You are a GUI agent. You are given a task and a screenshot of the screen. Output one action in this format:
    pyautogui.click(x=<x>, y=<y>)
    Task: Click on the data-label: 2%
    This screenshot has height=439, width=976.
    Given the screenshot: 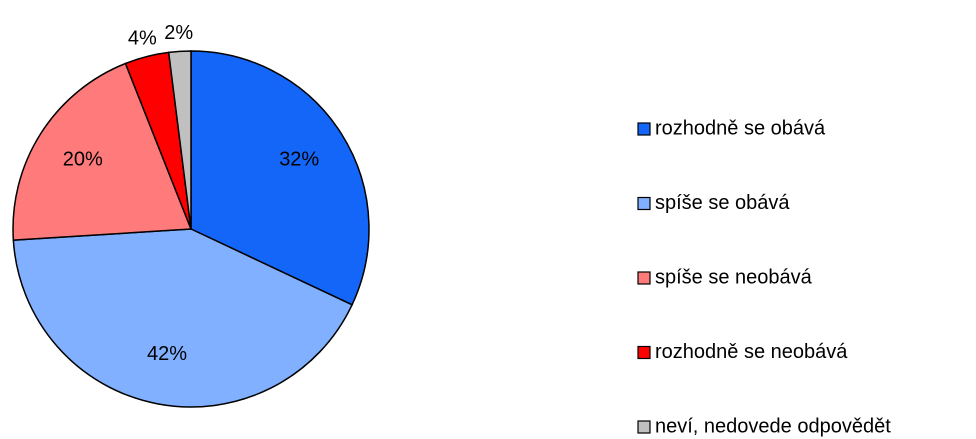 What is the action you would take?
    pyautogui.click(x=178, y=33)
    